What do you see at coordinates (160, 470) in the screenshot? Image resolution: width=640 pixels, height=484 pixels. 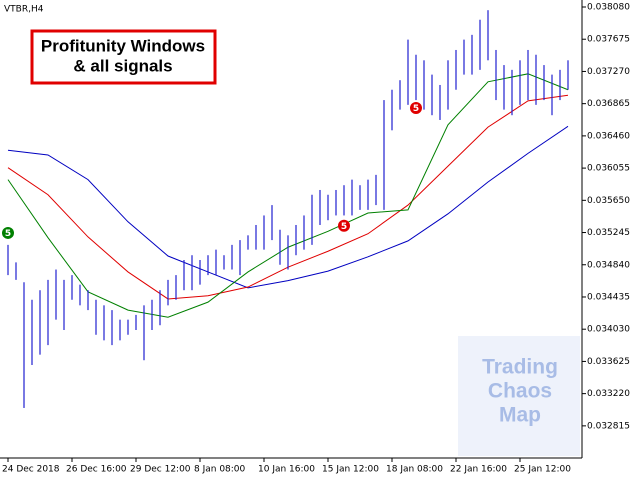 I see `x-tick-label: 29 Dec 12:00` at bounding box center [160, 470].